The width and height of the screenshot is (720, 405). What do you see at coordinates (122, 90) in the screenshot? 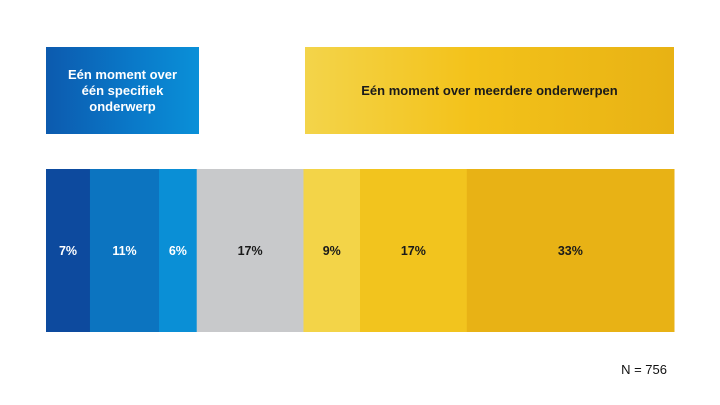
I see `header-one-topic: Eén moment over één specifiek onderwerp` at bounding box center [122, 90].